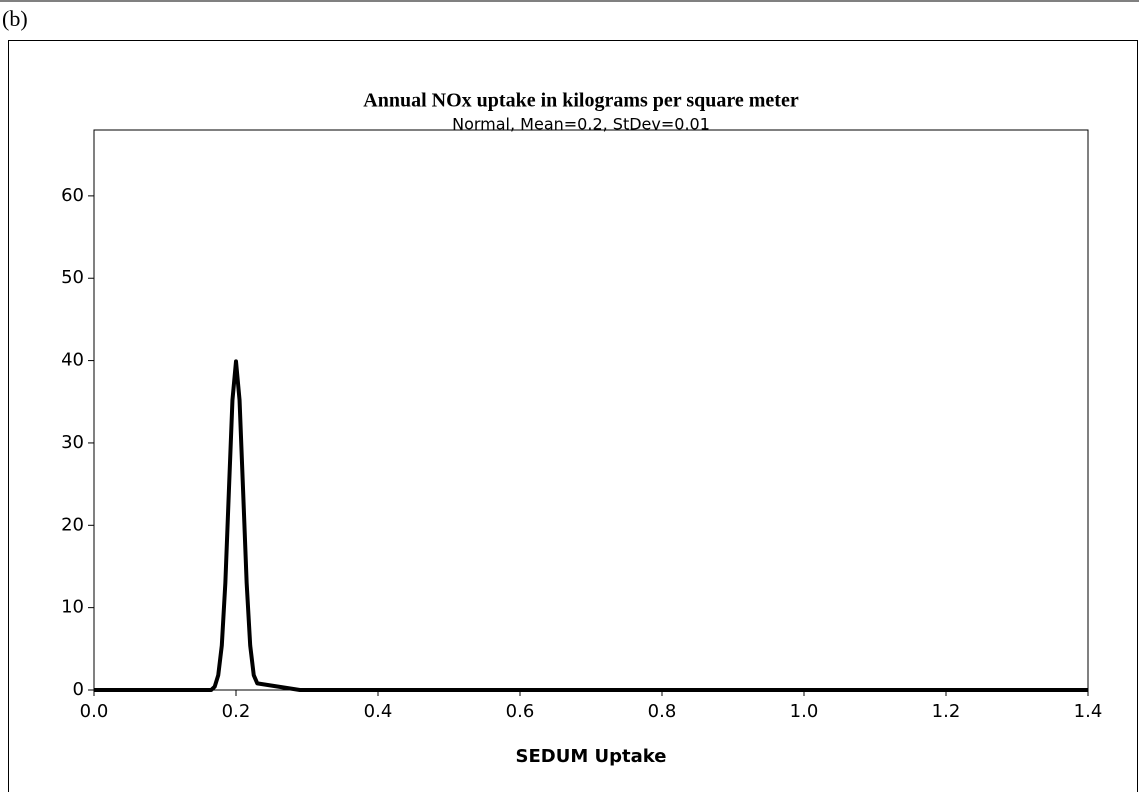  Describe the element at coordinates (520, 711) in the screenshot. I see `x-tick-label: 0.6` at that location.